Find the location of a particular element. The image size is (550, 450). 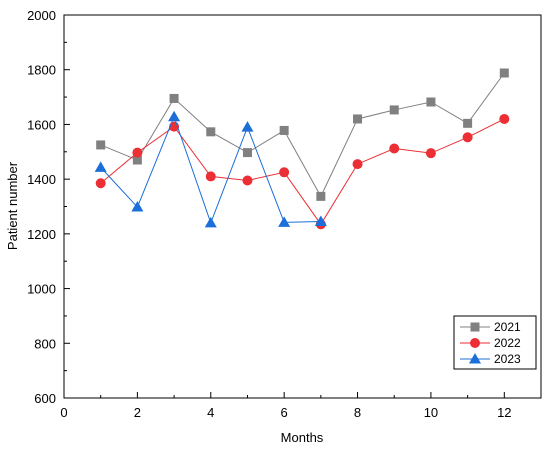

x-tick-label: 8 is located at coordinates (357, 412).